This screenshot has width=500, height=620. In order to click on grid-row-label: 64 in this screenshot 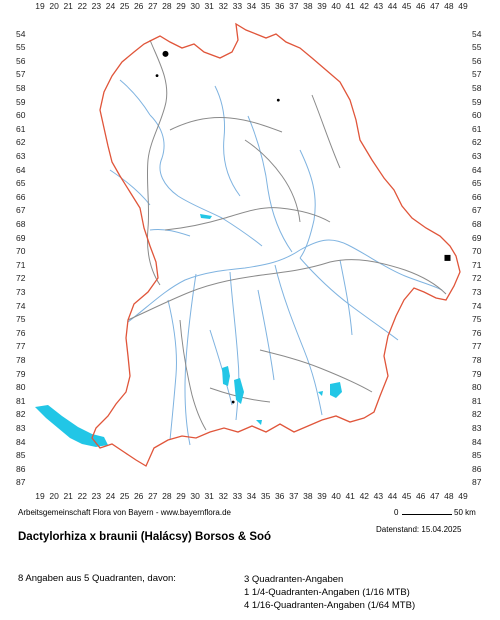, I will do `click(21, 169)`.